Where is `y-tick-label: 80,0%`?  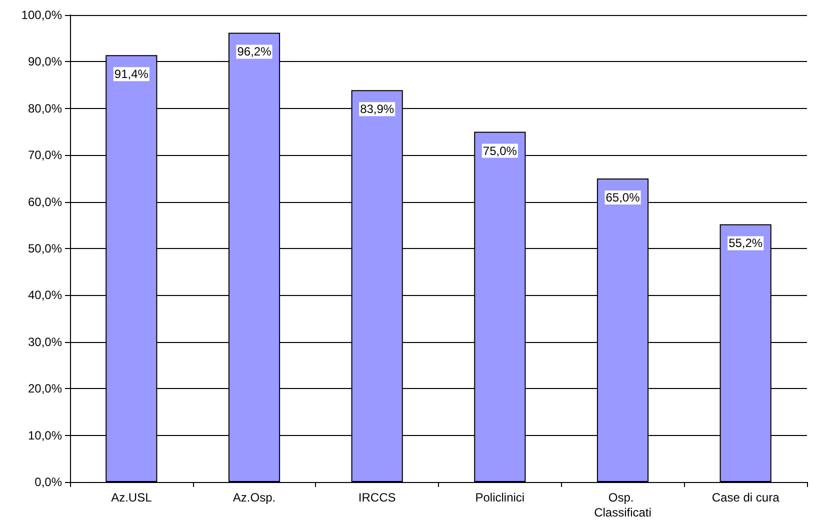
y-tick-label: 80,0% is located at coordinates (45, 108).